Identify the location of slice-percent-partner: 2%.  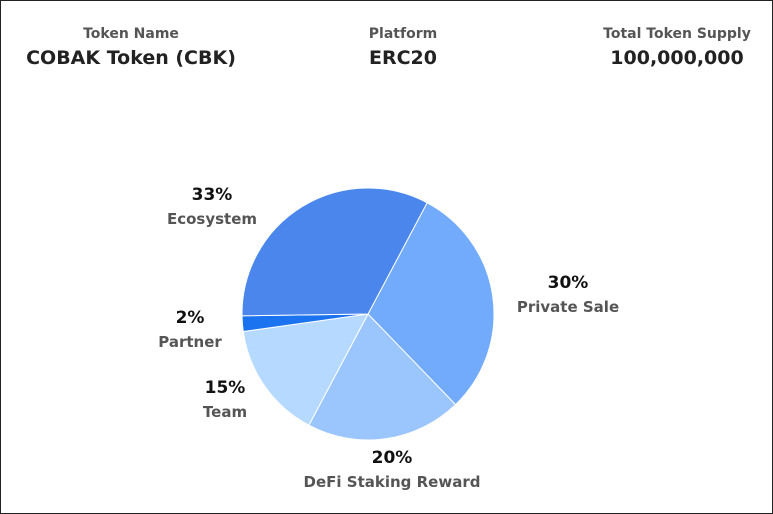
(190, 318).